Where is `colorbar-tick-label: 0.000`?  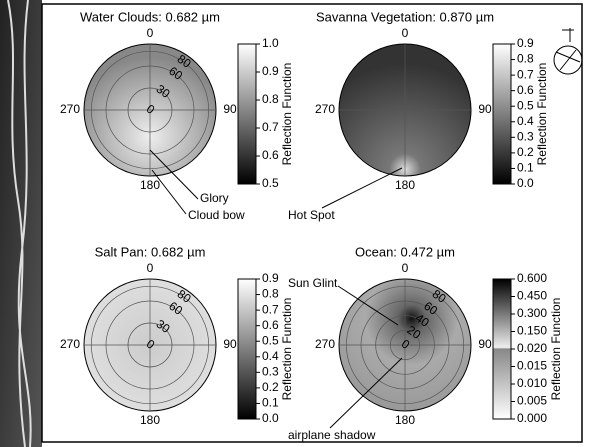
colorbar-tick-label: 0.000 is located at coordinates (532, 418).